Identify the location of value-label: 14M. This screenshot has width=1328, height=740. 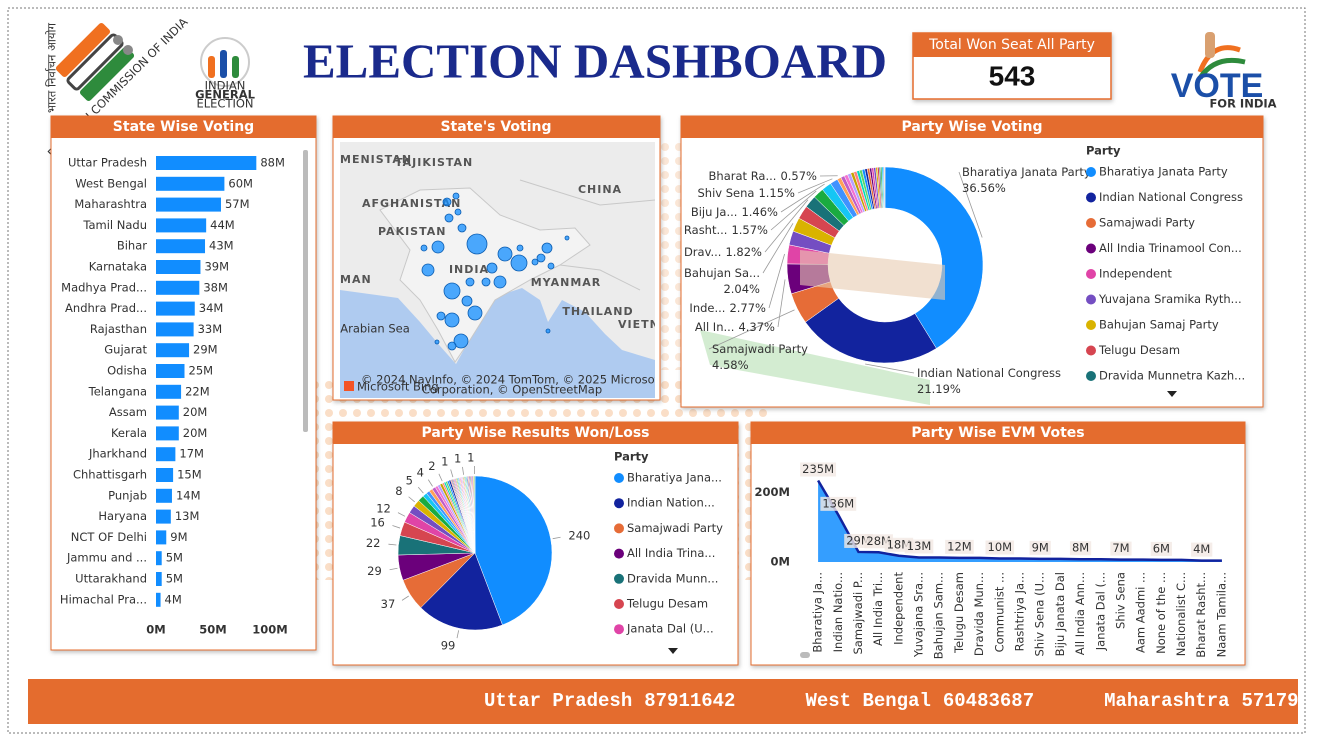
(188, 495).